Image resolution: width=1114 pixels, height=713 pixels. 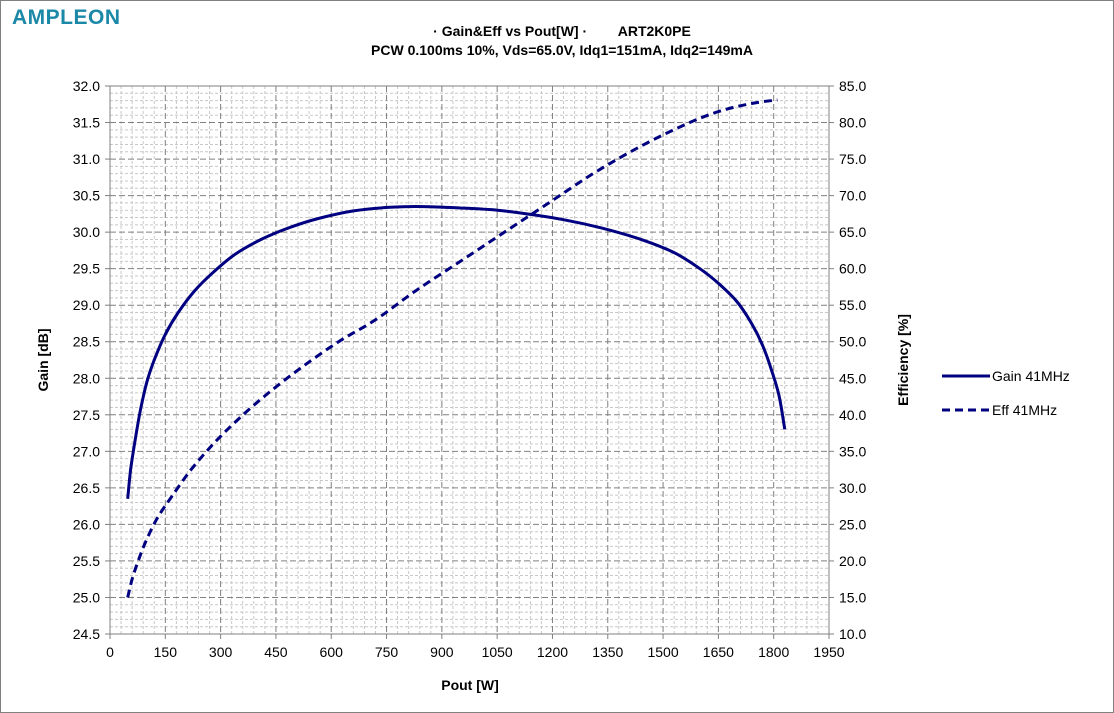 I want to click on y2-tick-label: 15.0, so click(x=852, y=597).